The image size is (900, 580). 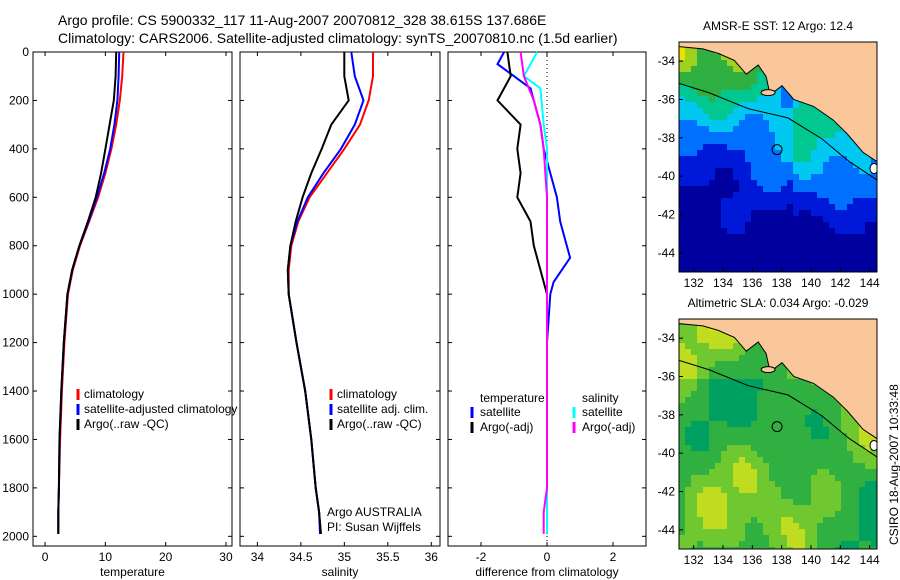 What do you see at coordinates (778, 26) in the screenshot?
I see `map-title: AMSR-E SST: 12 Argo: 12.4` at bounding box center [778, 26].